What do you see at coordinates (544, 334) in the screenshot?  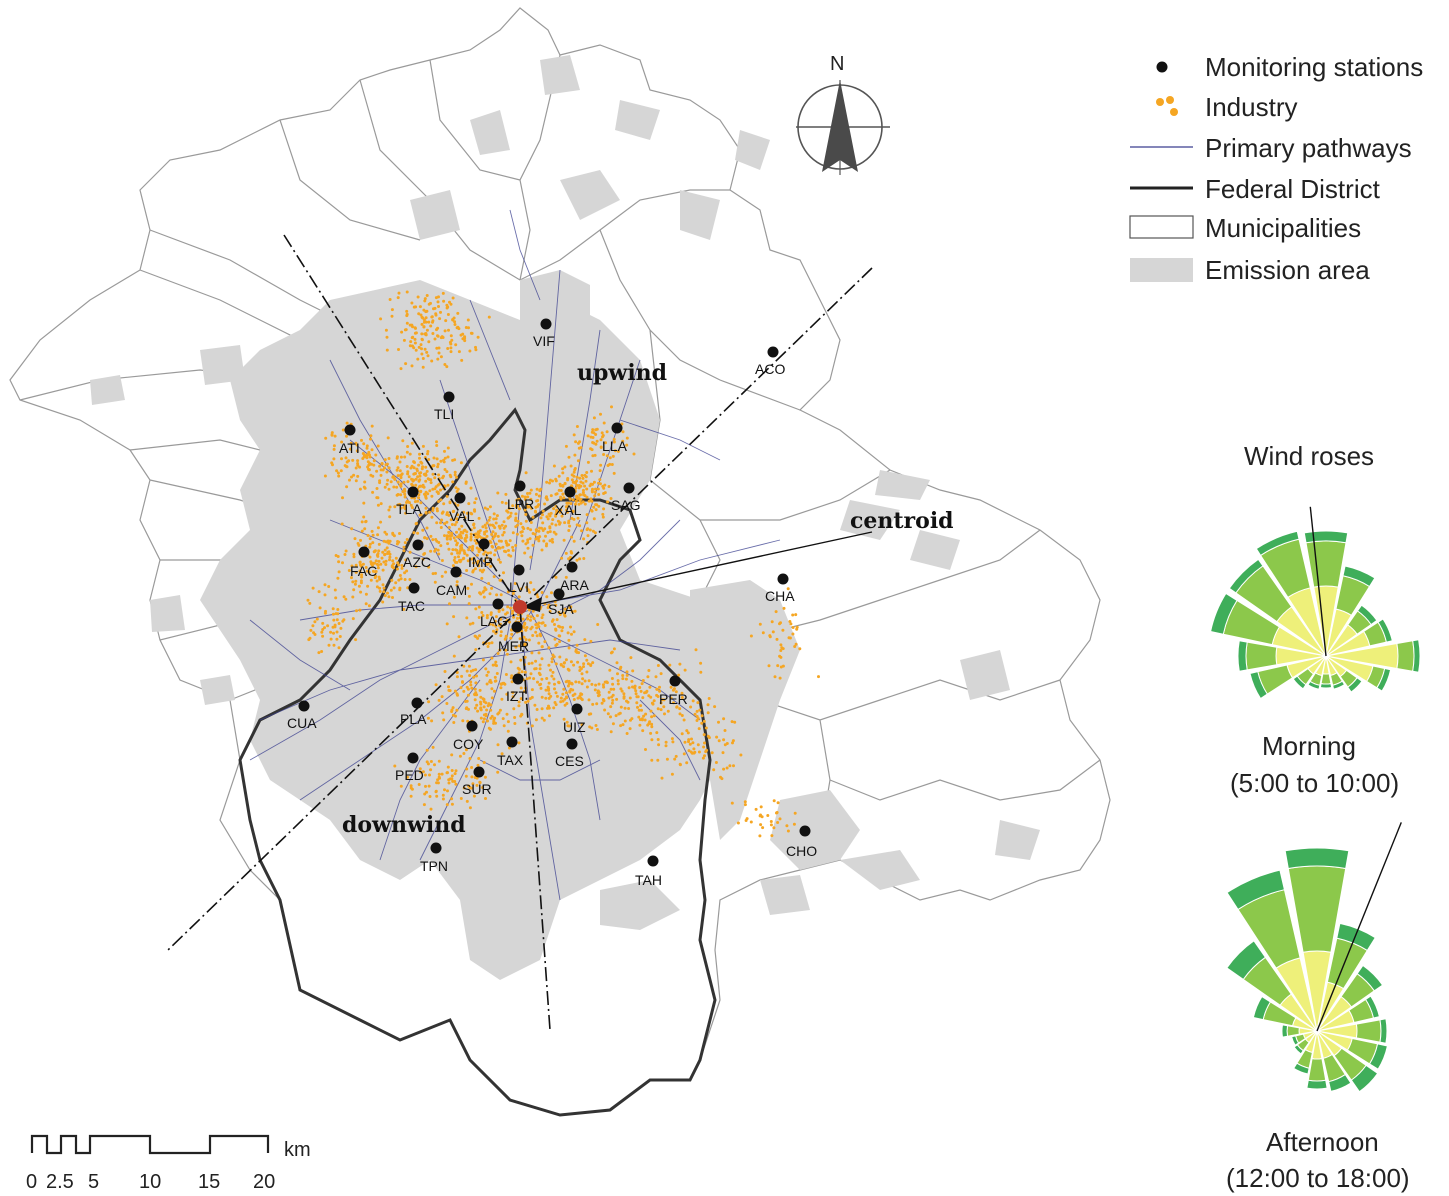 I see `station-VIF: VIF` at bounding box center [544, 334].